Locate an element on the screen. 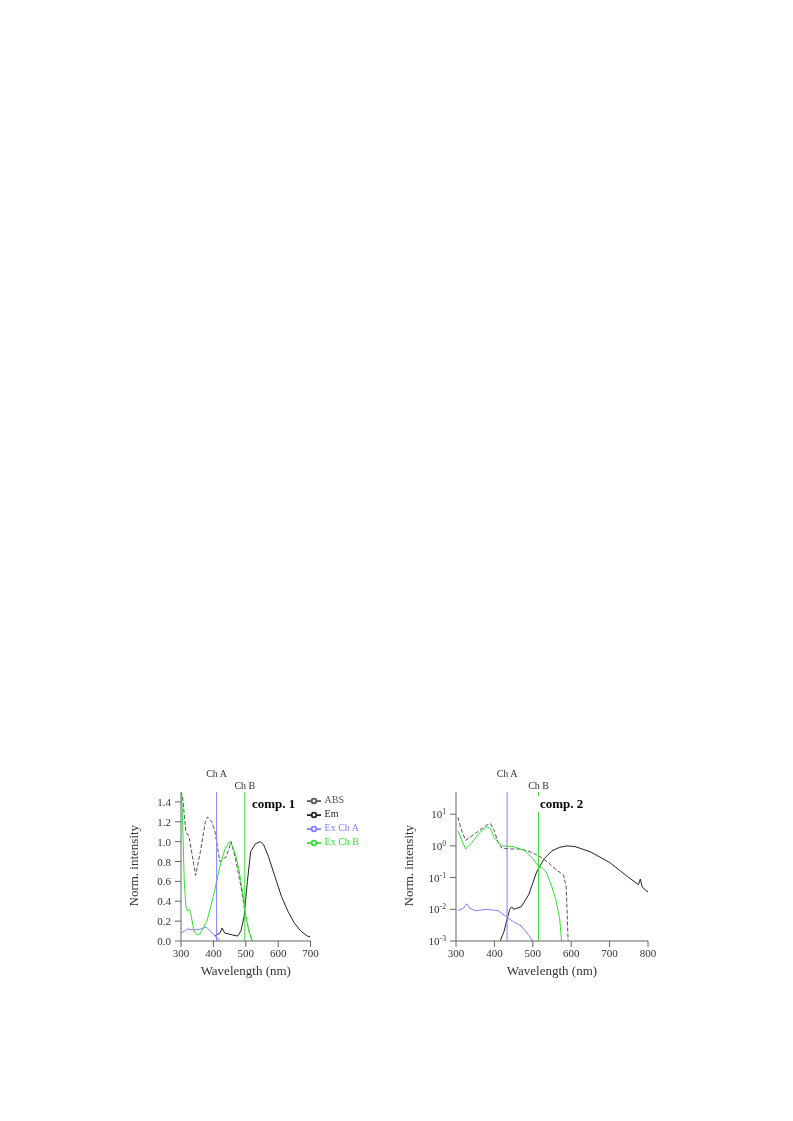 The width and height of the screenshot is (793, 1121). y-tick-label: 10$^{1}$ is located at coordinates (439, 813).